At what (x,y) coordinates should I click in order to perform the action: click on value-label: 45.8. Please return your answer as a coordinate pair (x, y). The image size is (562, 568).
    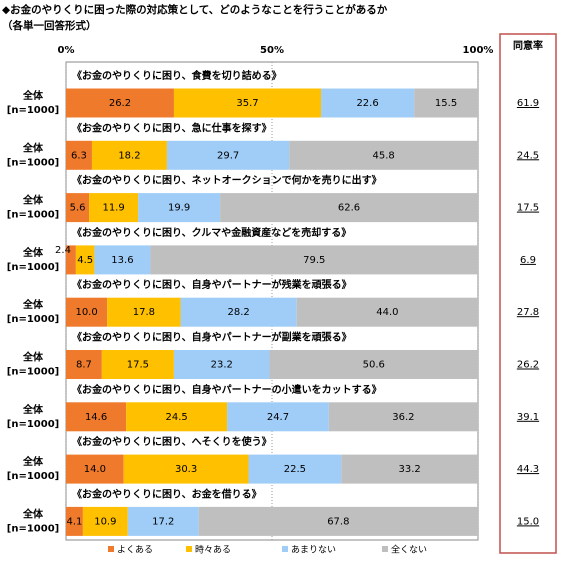
    Looking at the image, I should click on (384, 155).